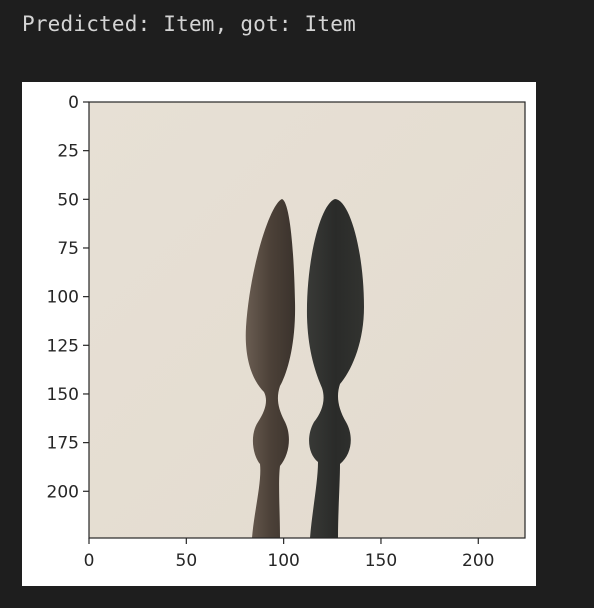  What do you see at coordinates (68, 152) in the screenshot?
I see `y-tick-label: 25` at bounding box center [68, 152].